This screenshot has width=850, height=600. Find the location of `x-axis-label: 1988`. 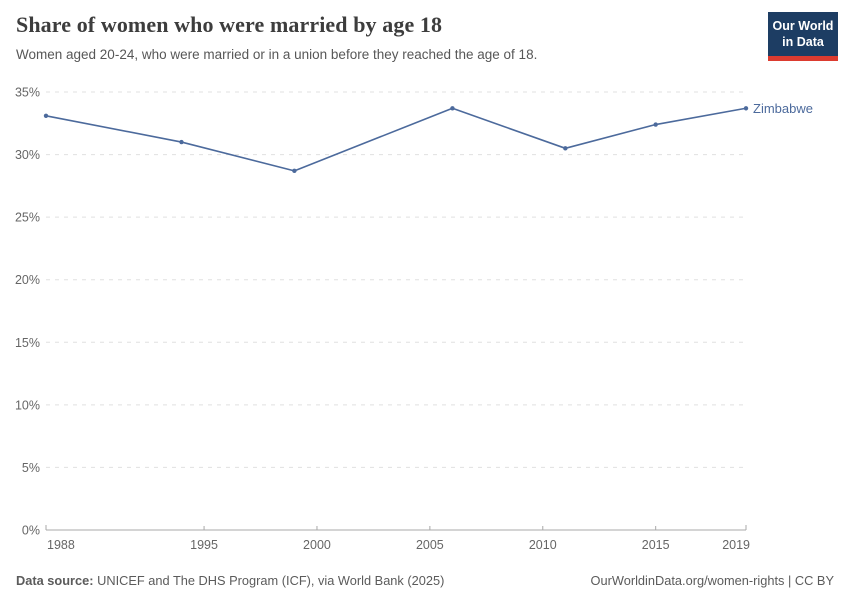

x-axis-label: 1988 is located at coordinates (61, 545).